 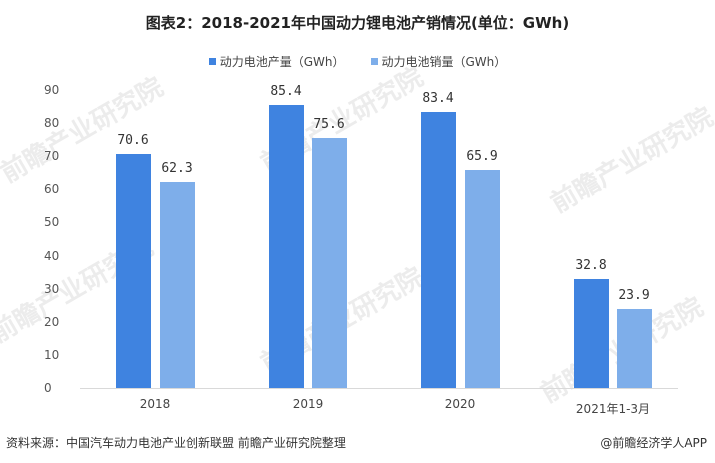 What do you see at coordinates (438, 250) in the screenshot?
I see `bar-production-2020` at bounding box center [438, 250].